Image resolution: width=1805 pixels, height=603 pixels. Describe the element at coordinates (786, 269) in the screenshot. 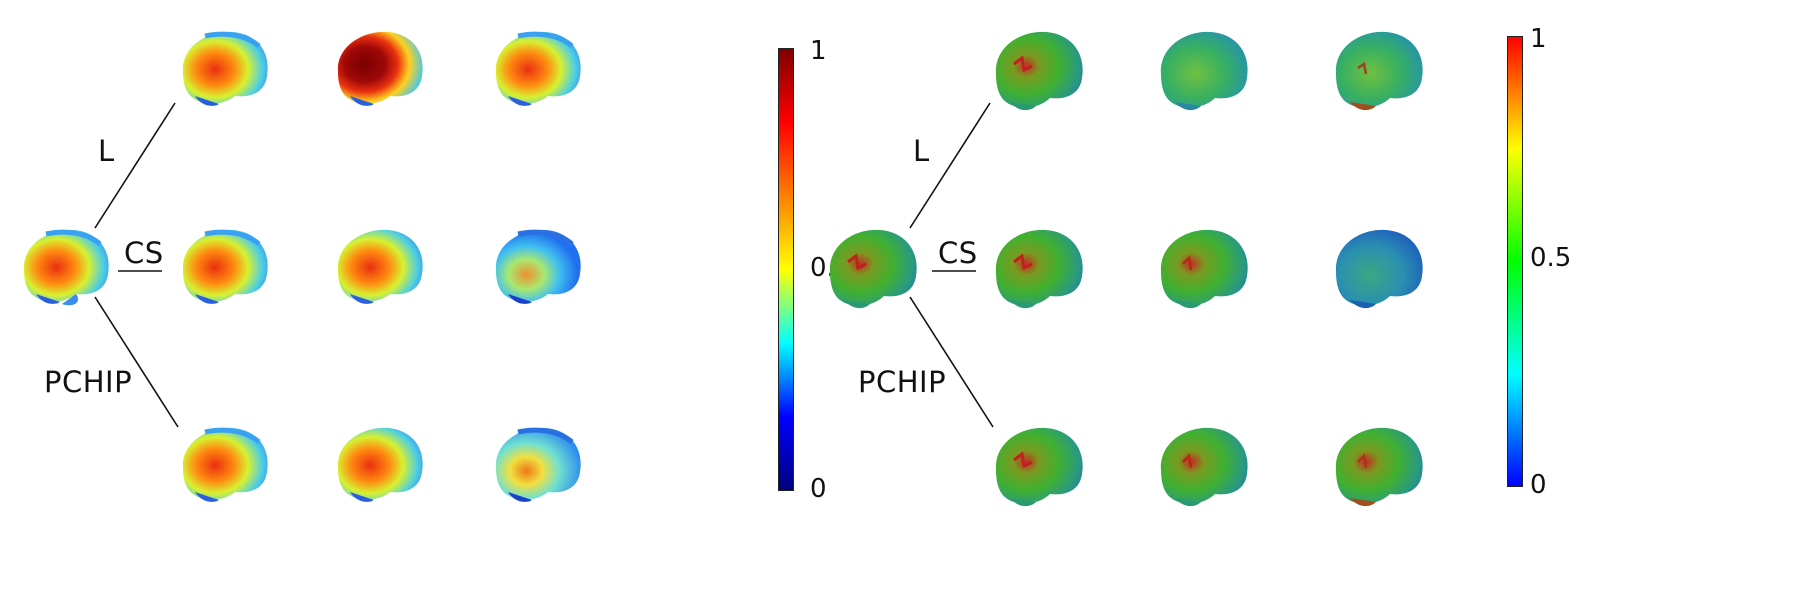

I see `colorbar-left` at that location.